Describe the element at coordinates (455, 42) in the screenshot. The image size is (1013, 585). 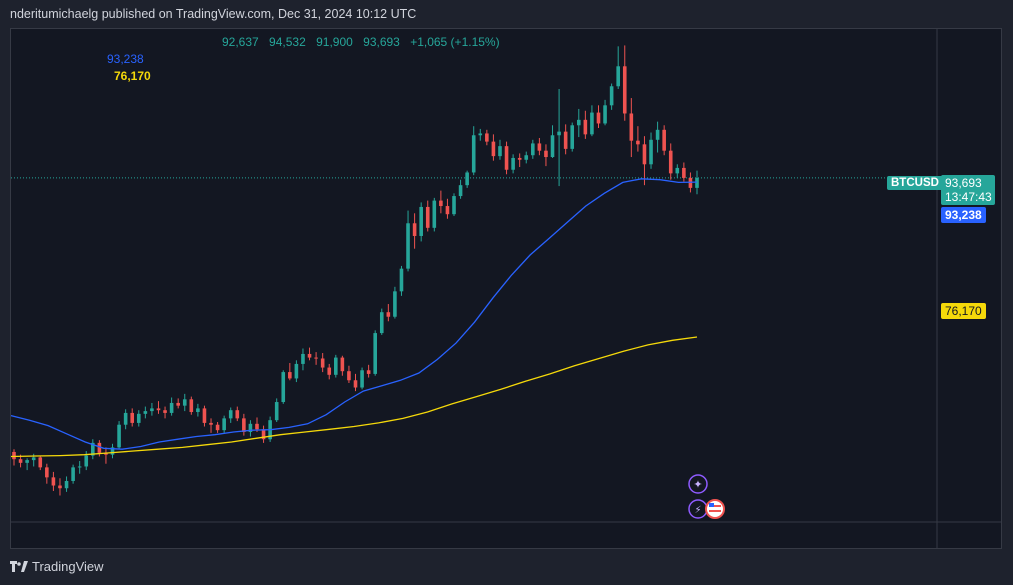
I see `ohlc-change: +1,065 (+1.15%)` at that location.